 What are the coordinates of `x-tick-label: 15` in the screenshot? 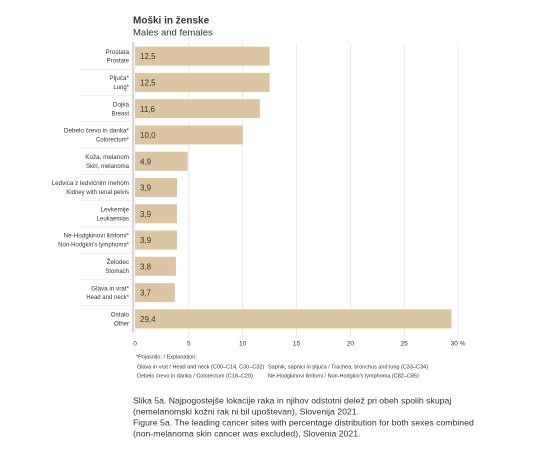 It's located at (297, 344).